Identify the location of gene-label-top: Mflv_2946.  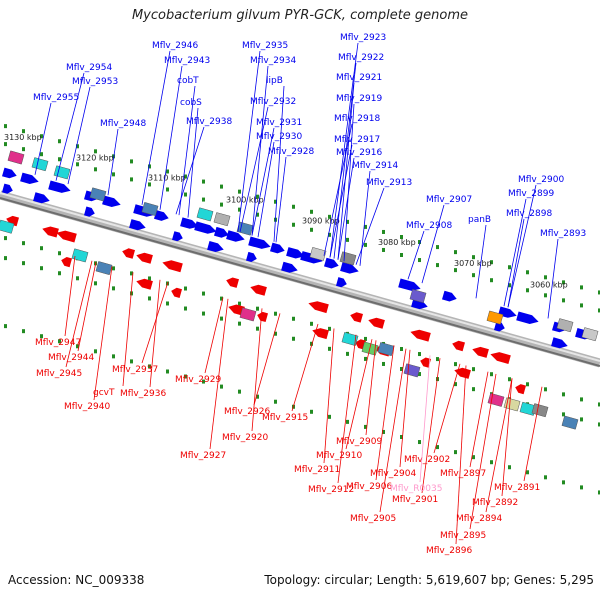
(175, 46).